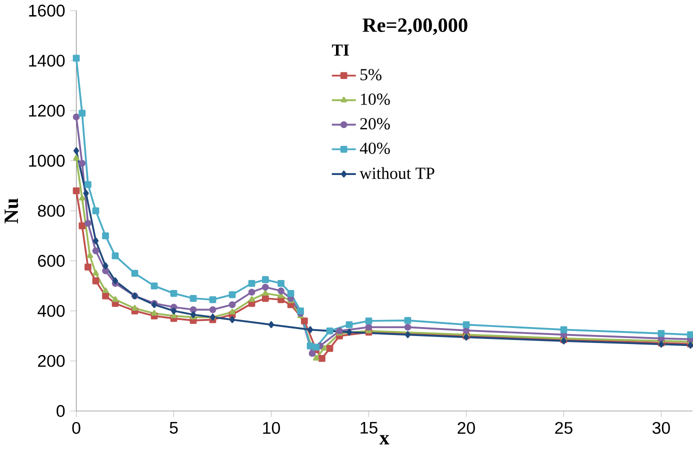 The width and height of the screenshot is (693, 449). What do you see at coordinates (271, 428) in the screenshot?
I see `x-tick-label: 10` at bounding box center [271, 428].